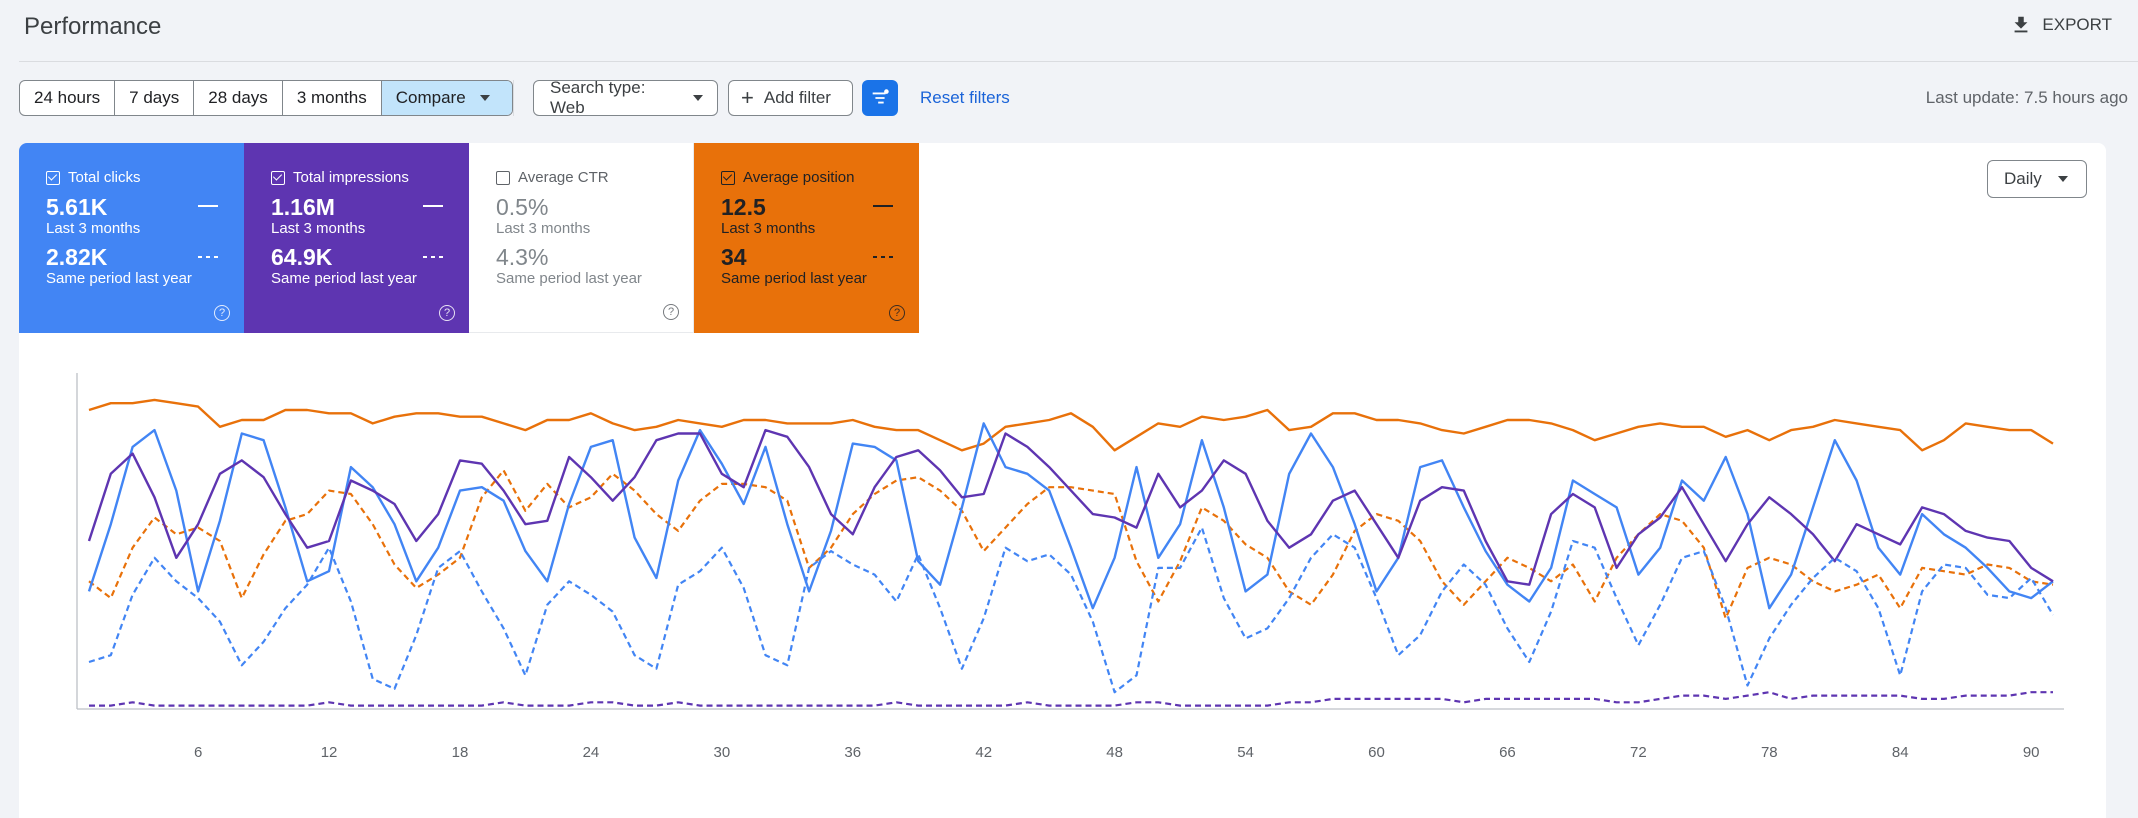  Describe the element at coordinates (743, 207) in the screenshot. I see `metric-current-value: 12.5` at that location.